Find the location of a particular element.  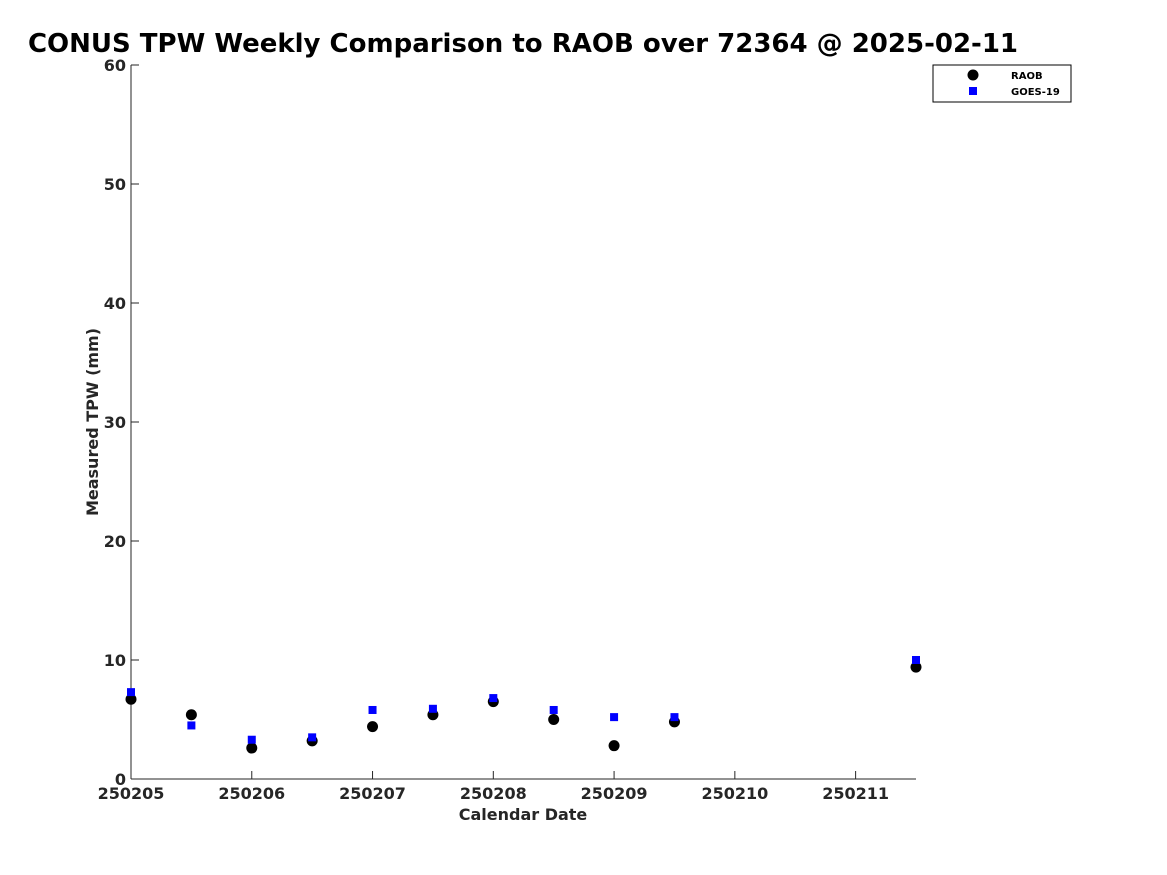

x-tick-label-250205: 250205 is located at coordinates (131, 793).